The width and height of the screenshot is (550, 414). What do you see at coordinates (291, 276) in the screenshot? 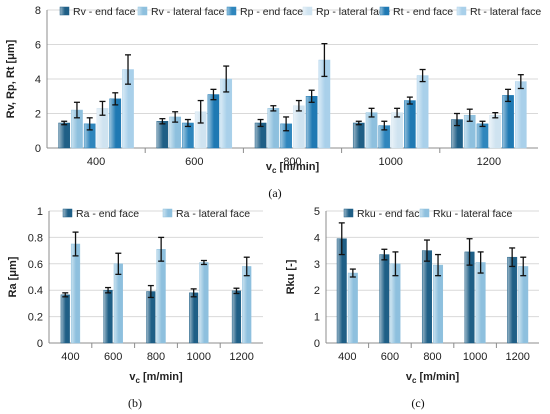
I see `y-axis-title: Rku [-]` at bounding box center [291, 276].